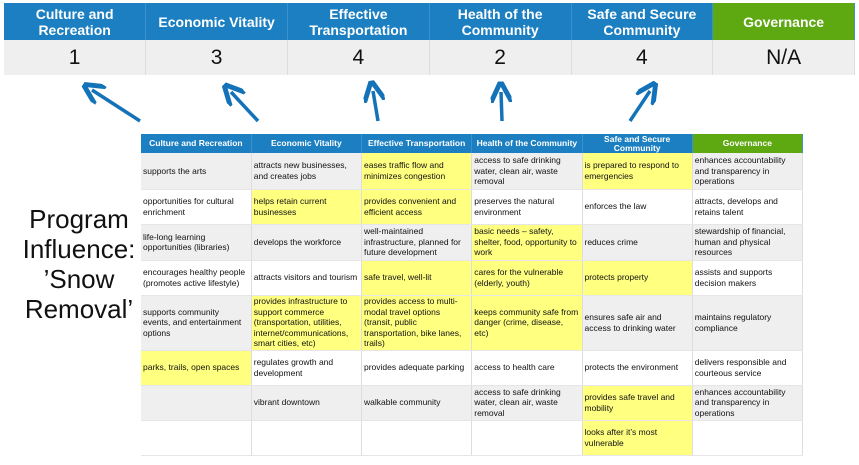  I want to click on grid-cell-health, so click(527, 438).